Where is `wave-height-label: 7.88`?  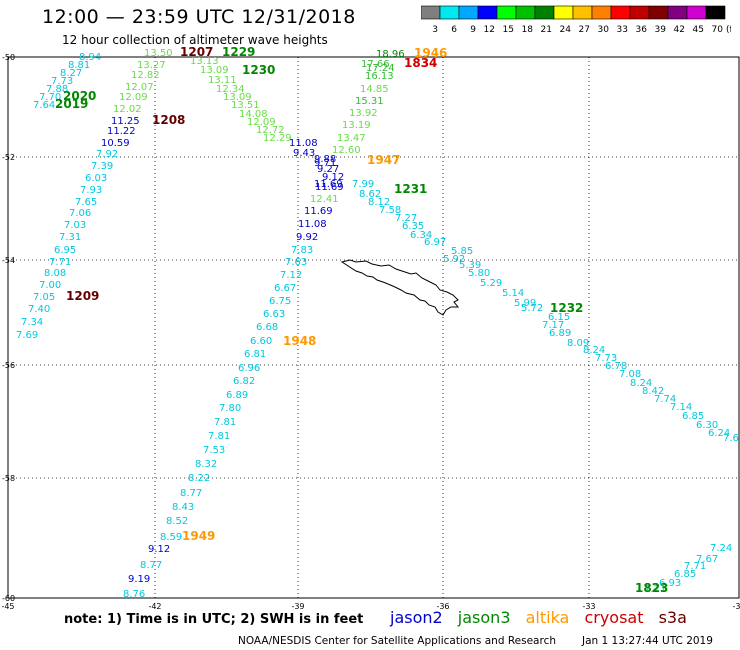
wave-height-label: 7.88 is located at coordinates (57, 89).